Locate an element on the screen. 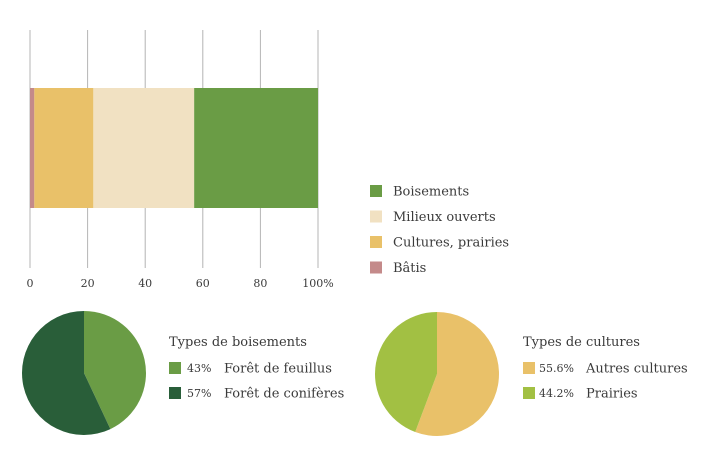 The height and width of the screenshot is (459, 704). pie-legend-pct: 57% is located at coordinates (199, 393).